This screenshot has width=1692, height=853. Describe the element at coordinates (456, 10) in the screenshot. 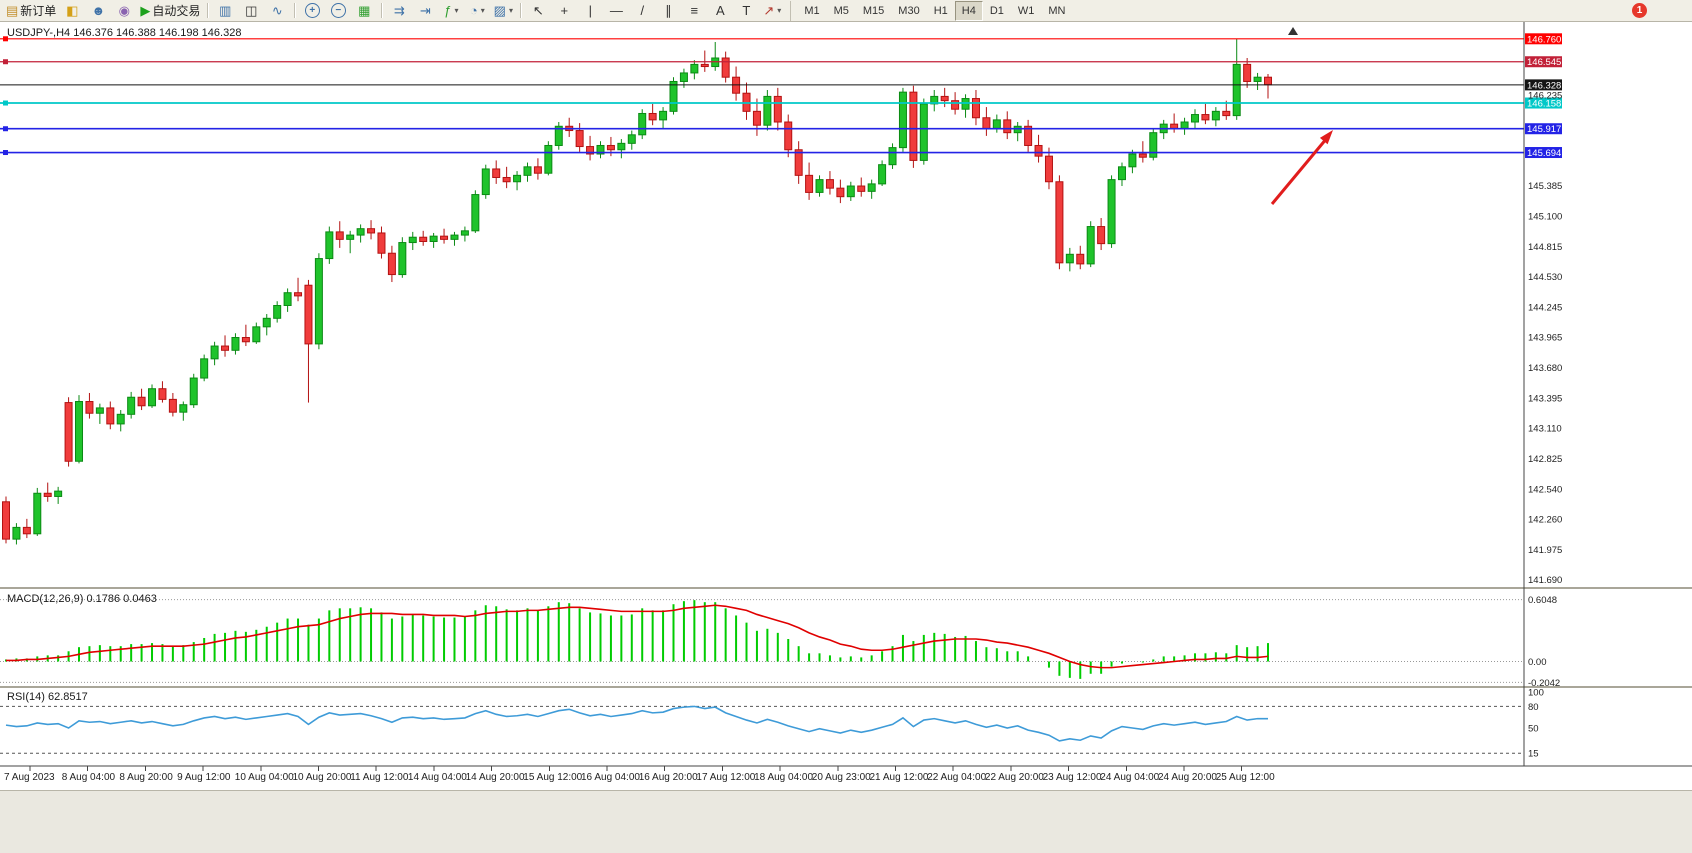

I see `indicators-dropdown-icon: ▾` at that location.